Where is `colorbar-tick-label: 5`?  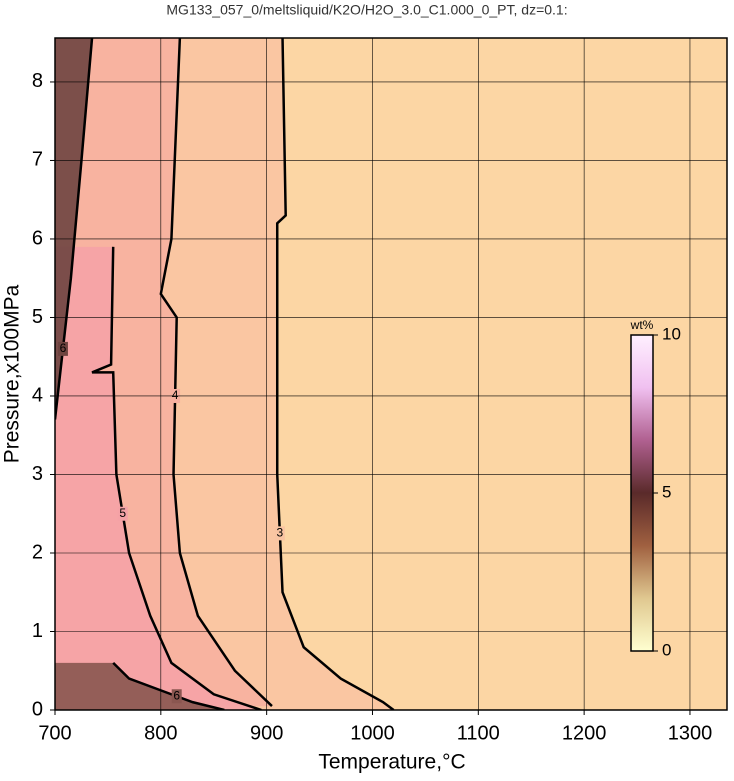
colorbar-tick-label: 5 is located at coordinates (666, 491).